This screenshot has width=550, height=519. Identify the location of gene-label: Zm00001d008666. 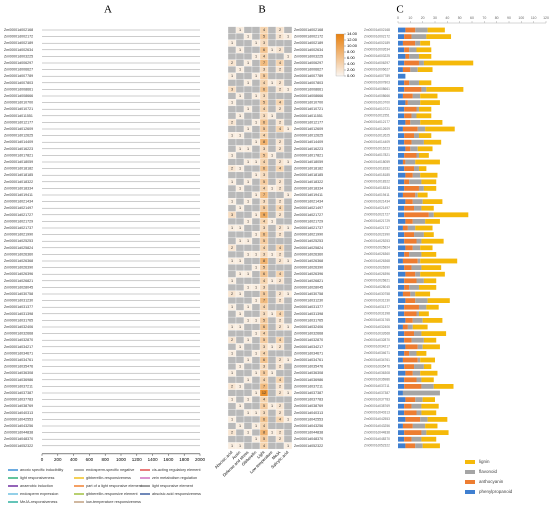
(18, 96).